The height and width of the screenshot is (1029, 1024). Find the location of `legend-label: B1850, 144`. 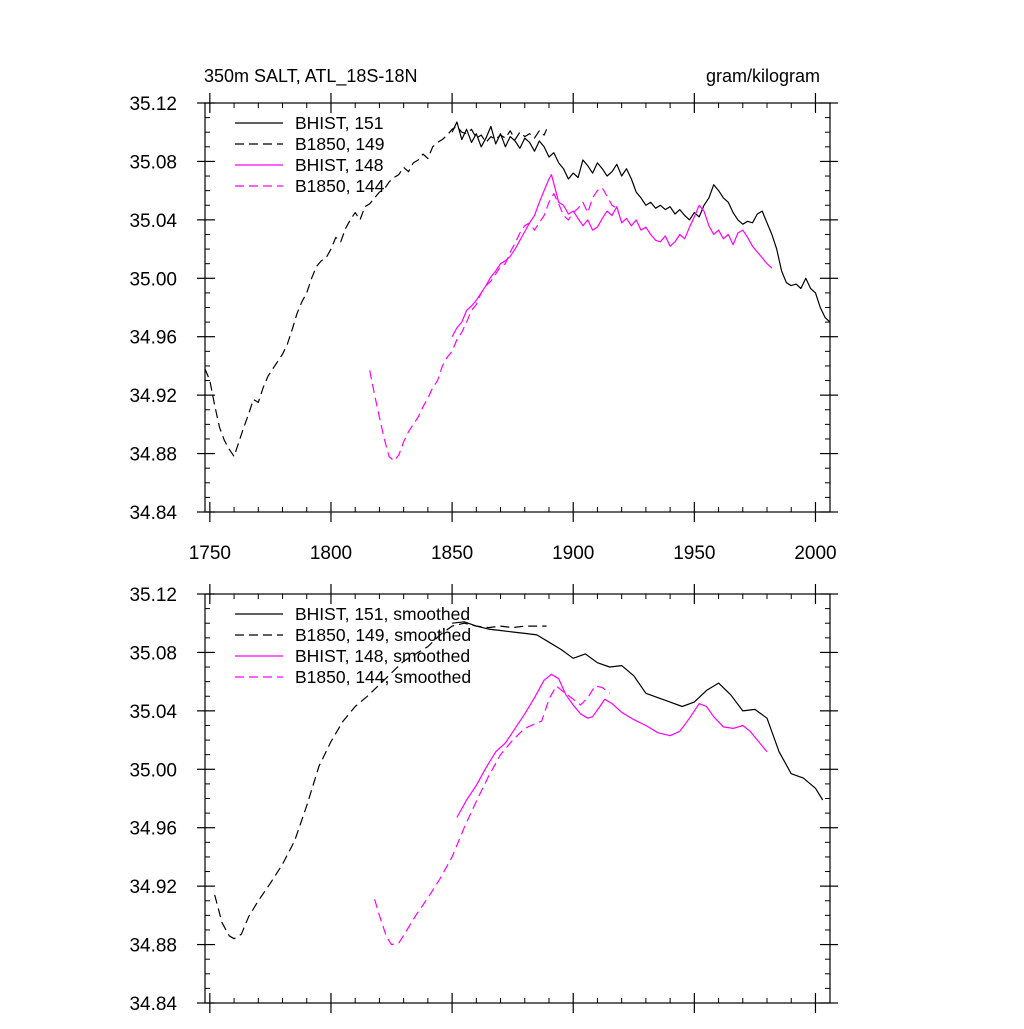

legend-label: B1850, 144 is located at coordinates (340, 186).